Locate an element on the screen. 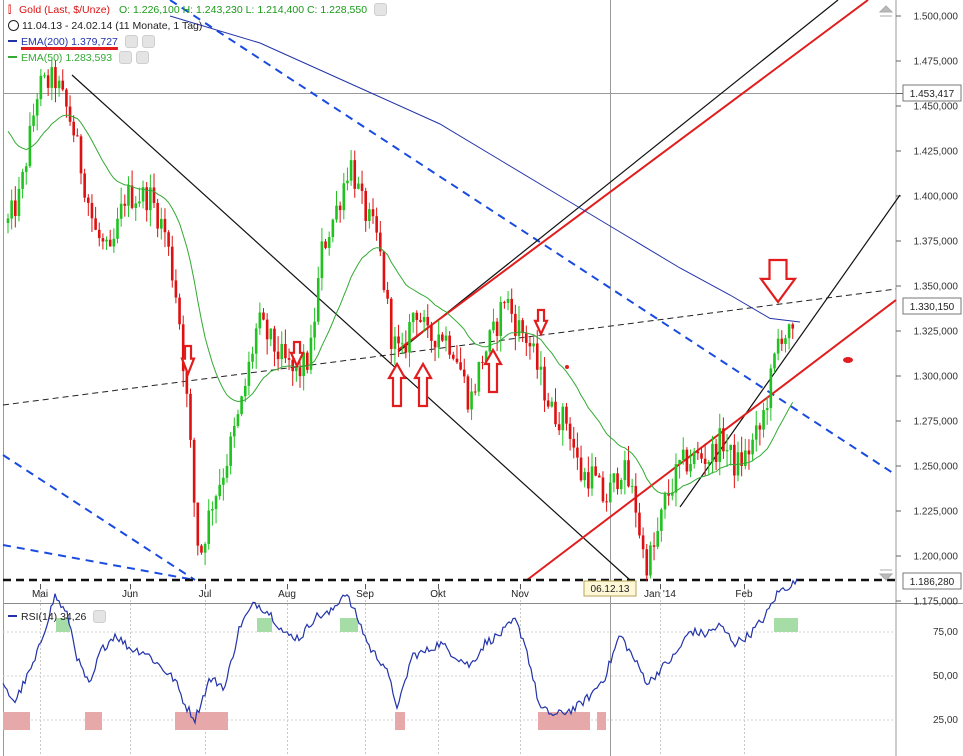  red-dot-marker is located at coordinates (848, 360).